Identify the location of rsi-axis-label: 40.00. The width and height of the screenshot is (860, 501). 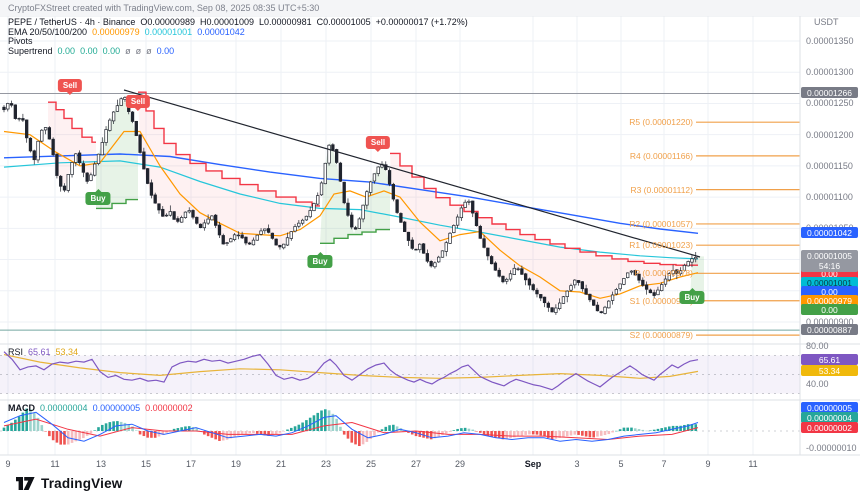
(817, 384).